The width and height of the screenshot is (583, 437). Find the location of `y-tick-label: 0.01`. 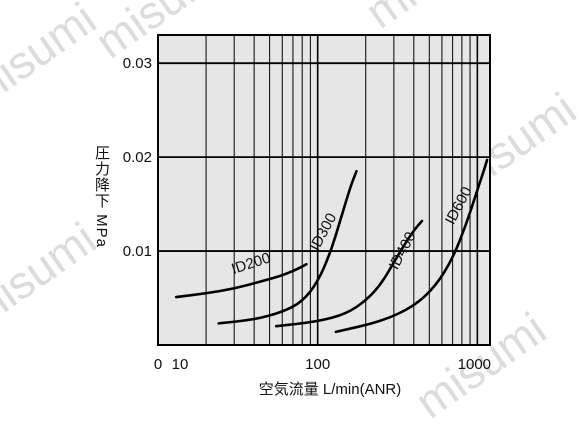

y-tick-label: 0.01 is located at coordinates (137, 251).